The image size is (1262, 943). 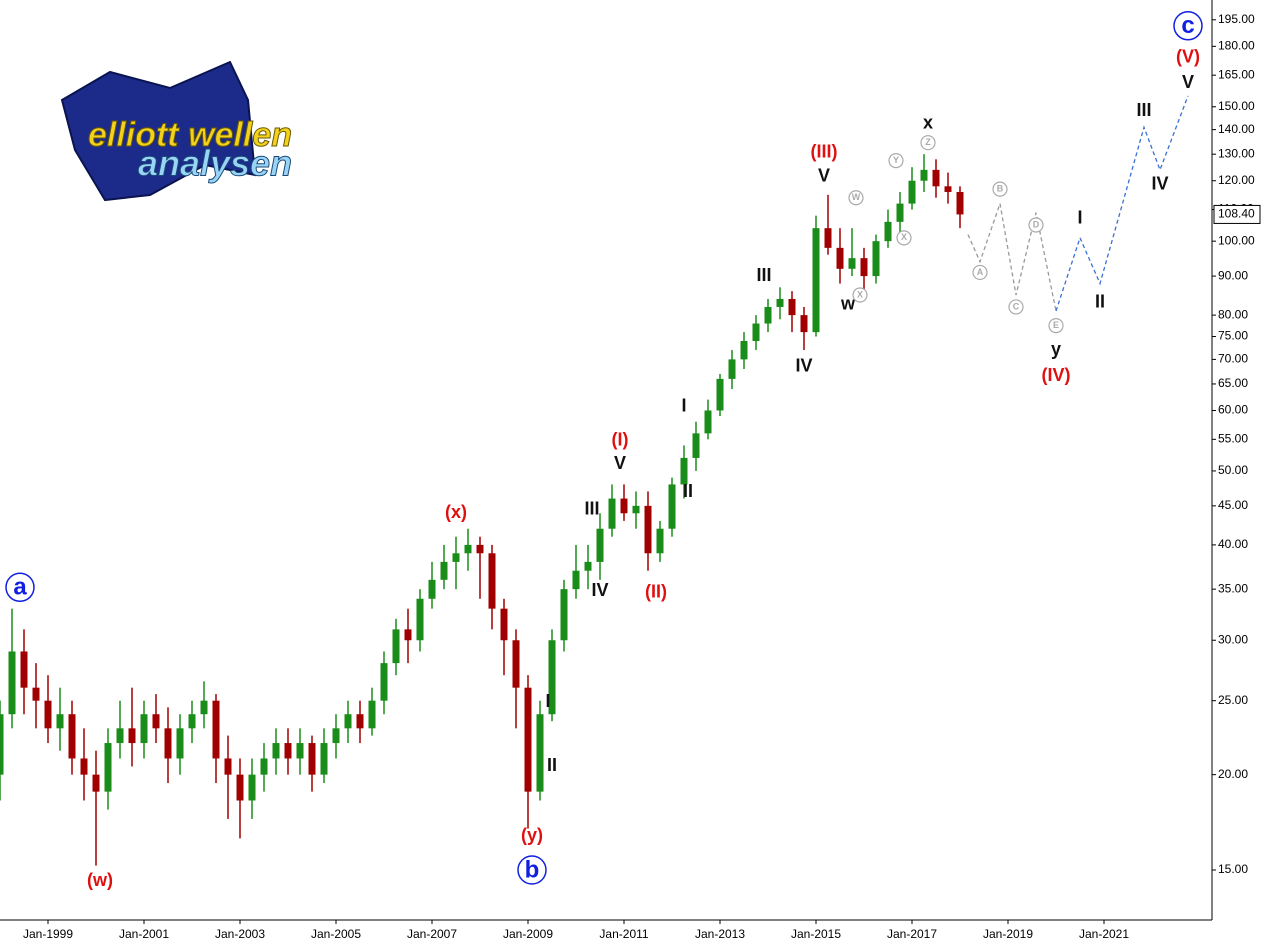 I want to click on x-tick-label: Jan-2005, so click(x=336, y=934).